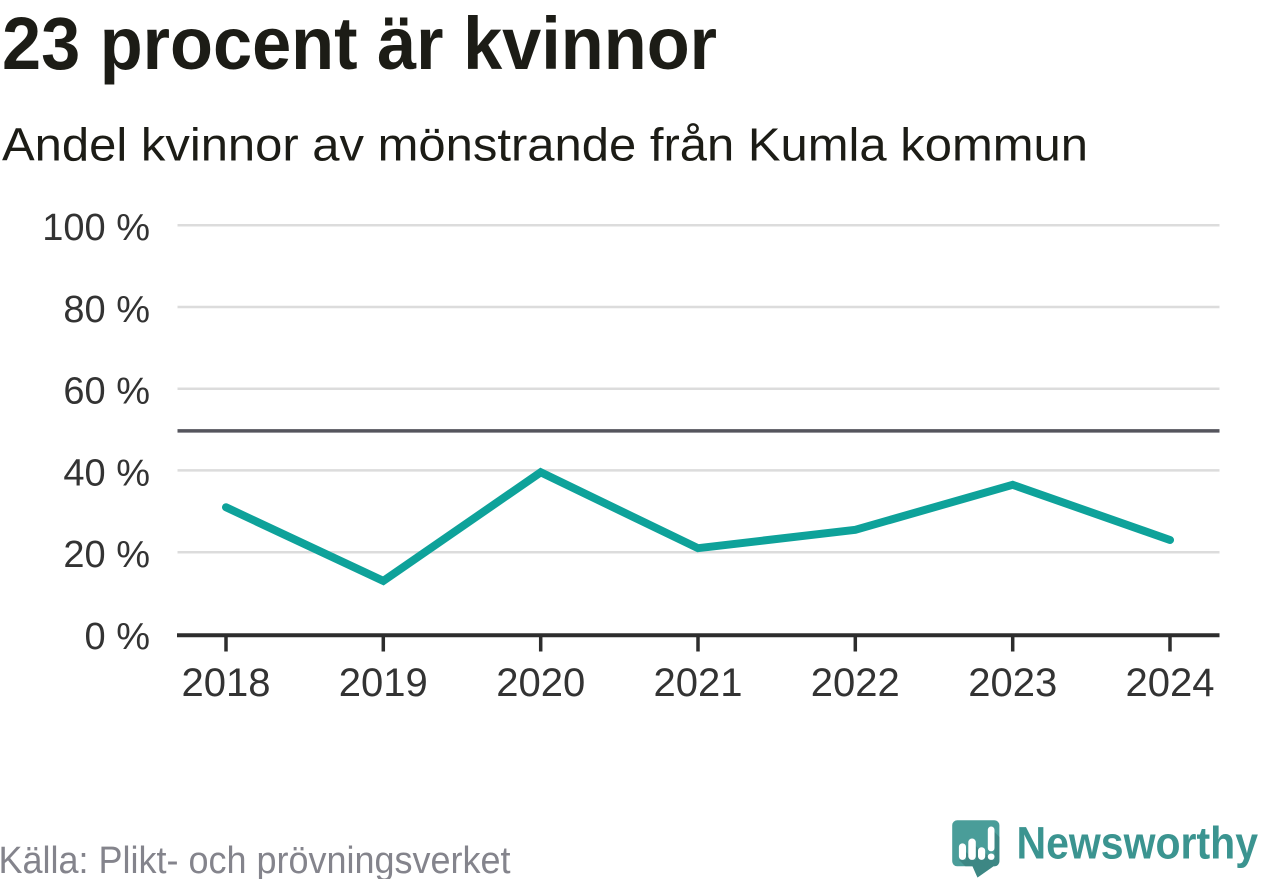 Image resolution: width=1262 pixels, height=879 pixels. I want to click on svg-text: 2022, so click(855, 683).